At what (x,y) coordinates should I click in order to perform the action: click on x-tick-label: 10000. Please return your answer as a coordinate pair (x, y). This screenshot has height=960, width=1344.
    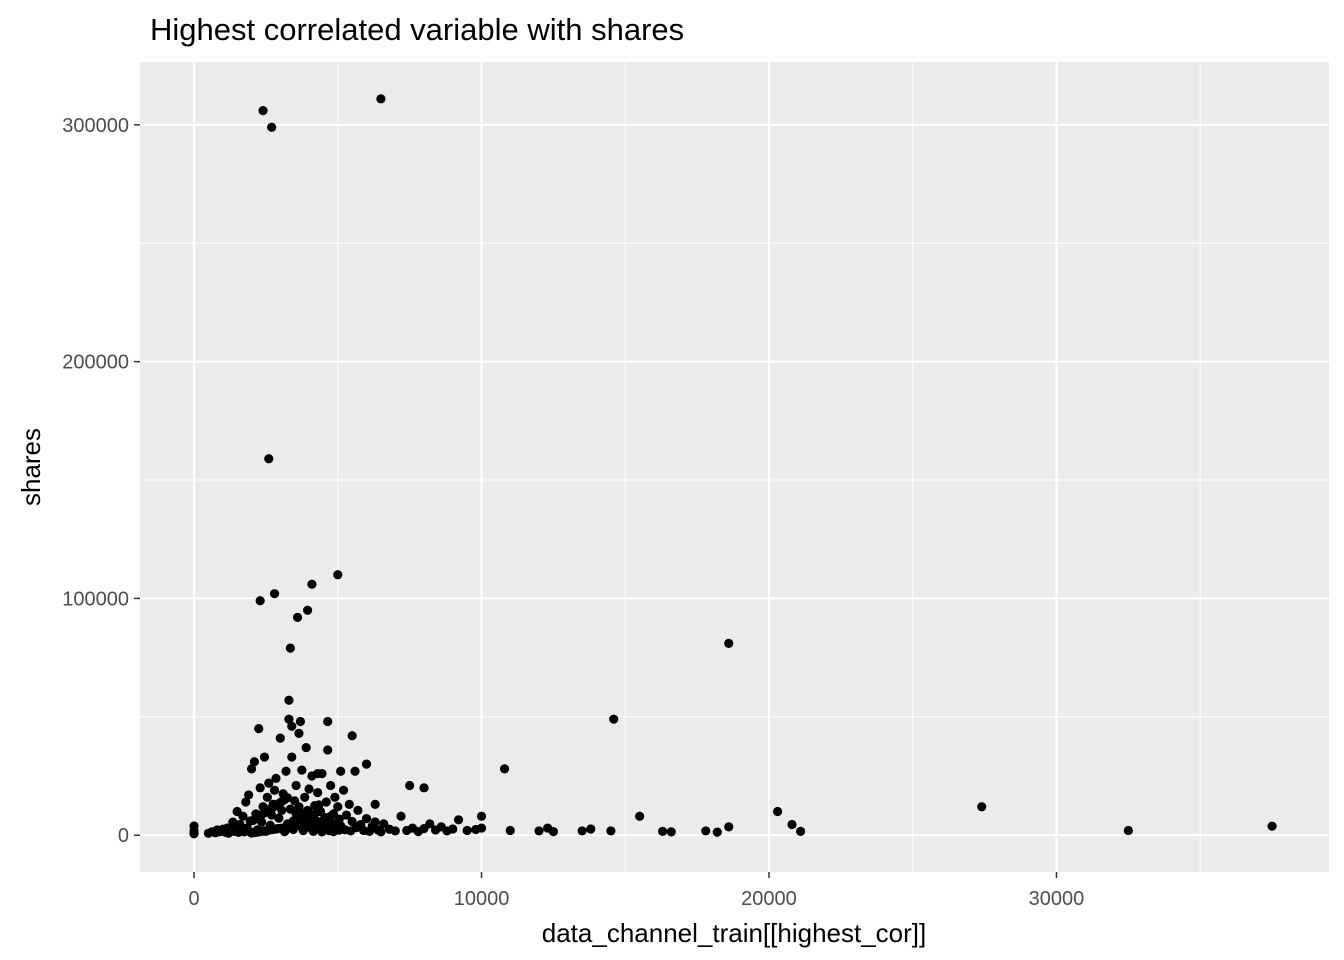
    Looking at the image, I should click on (482, 899).